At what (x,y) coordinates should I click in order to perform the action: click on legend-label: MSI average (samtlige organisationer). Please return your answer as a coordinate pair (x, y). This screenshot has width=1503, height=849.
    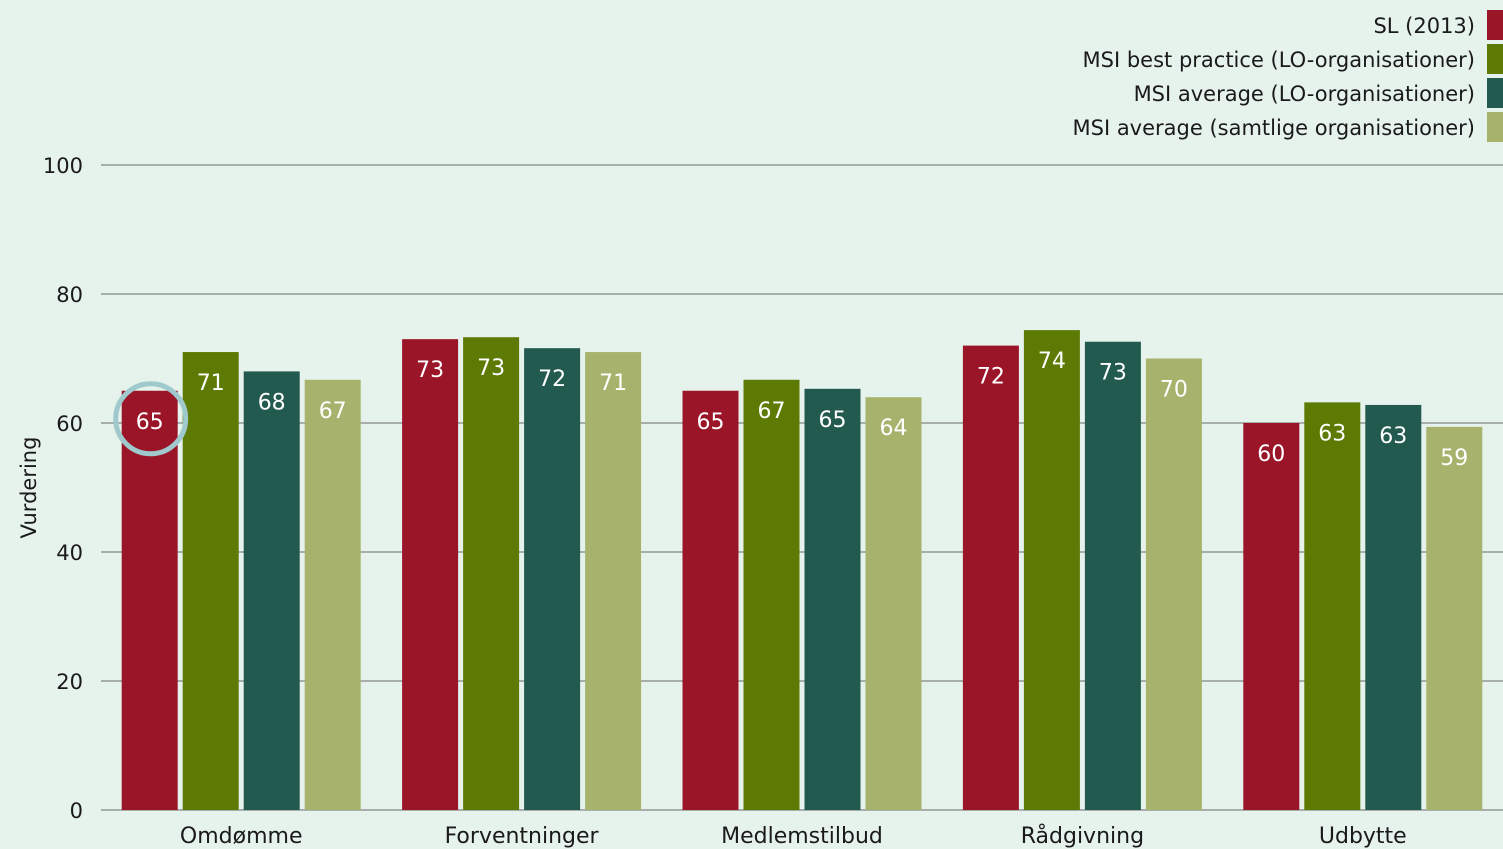
    Looking at the image, I should click on (1274, 128).